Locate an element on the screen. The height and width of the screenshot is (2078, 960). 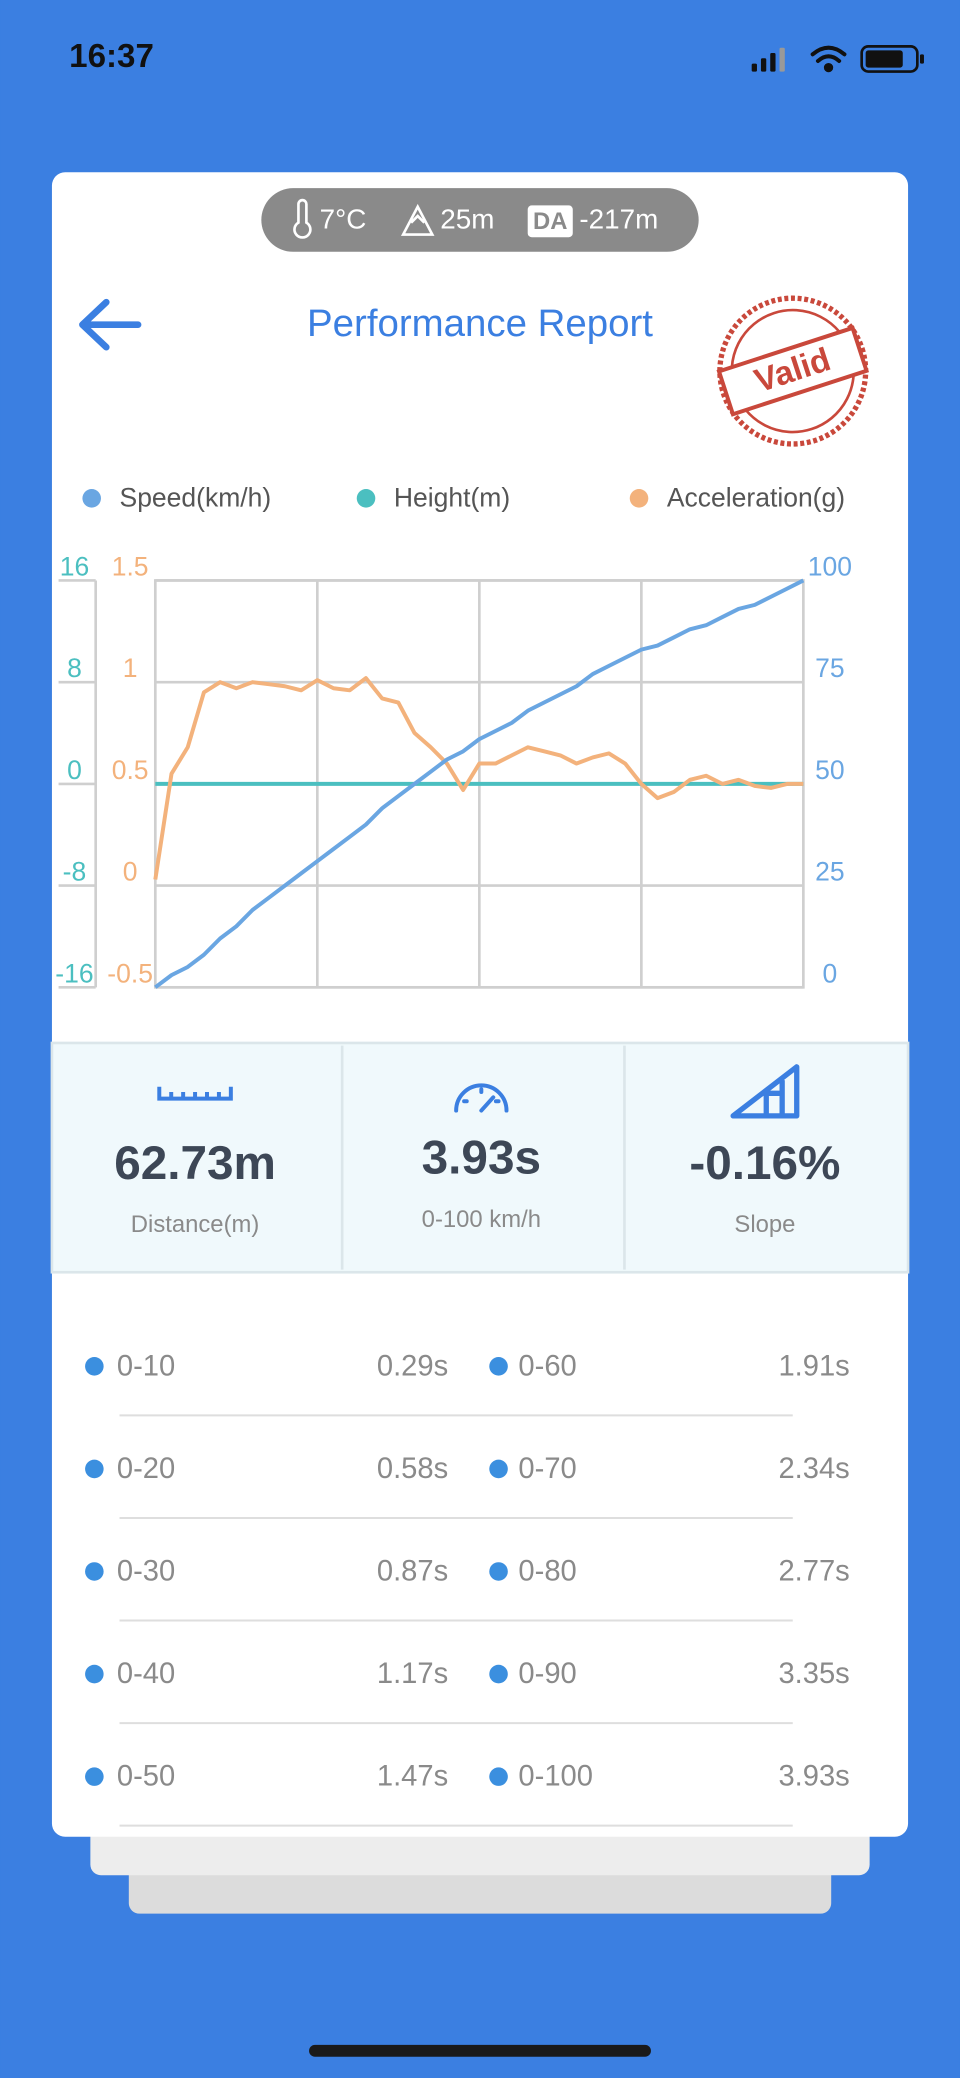
split-time: 0.87s is located at coordinates (412, 1572).